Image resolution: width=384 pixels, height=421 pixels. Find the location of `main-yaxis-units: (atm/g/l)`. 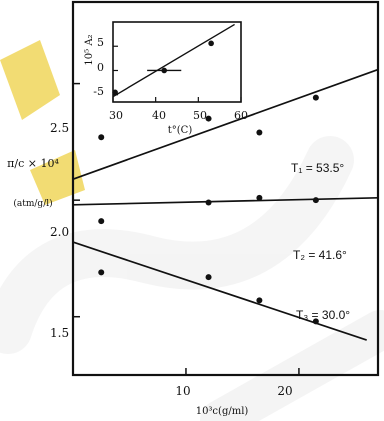

main-yaxis-units: (atm/g/l) is located at coordinates (32, 203).